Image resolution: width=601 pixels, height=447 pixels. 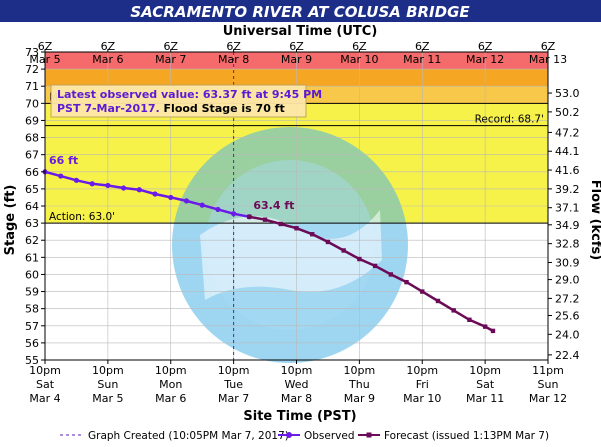 I want to click on stage-tick-label: 62, so click(x=32, y=240).